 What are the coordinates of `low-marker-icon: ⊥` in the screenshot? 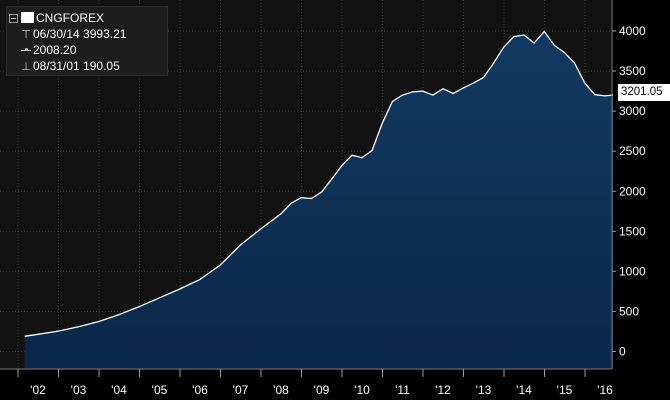 It's located at (26, 67).